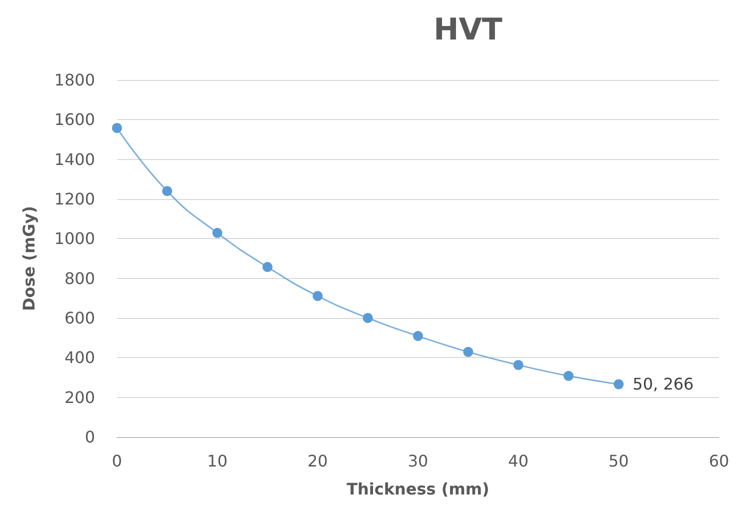 The height and width of the screenshot is (520, 743). I want to click on y-tick-label: 0, so click(89, 437).